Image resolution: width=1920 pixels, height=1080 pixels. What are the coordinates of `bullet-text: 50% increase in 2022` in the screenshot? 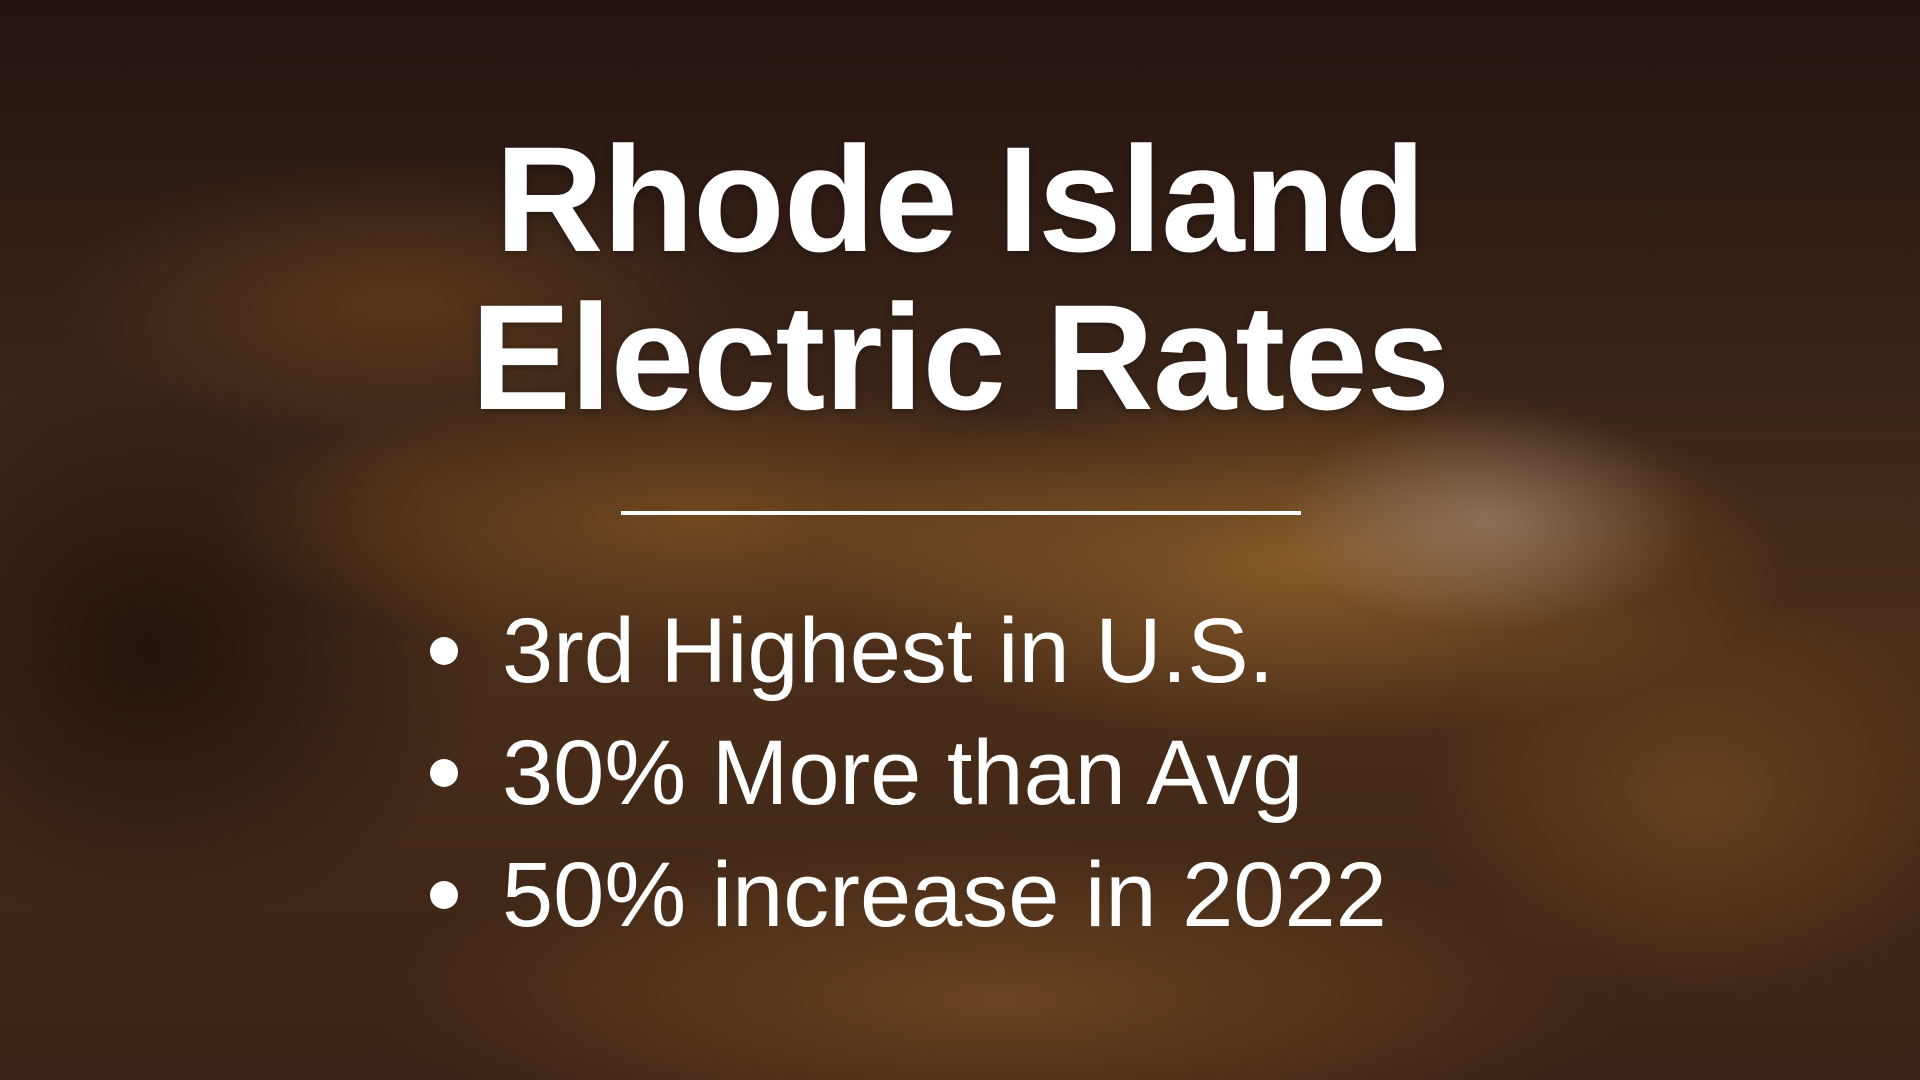 It's located at (944, 895).